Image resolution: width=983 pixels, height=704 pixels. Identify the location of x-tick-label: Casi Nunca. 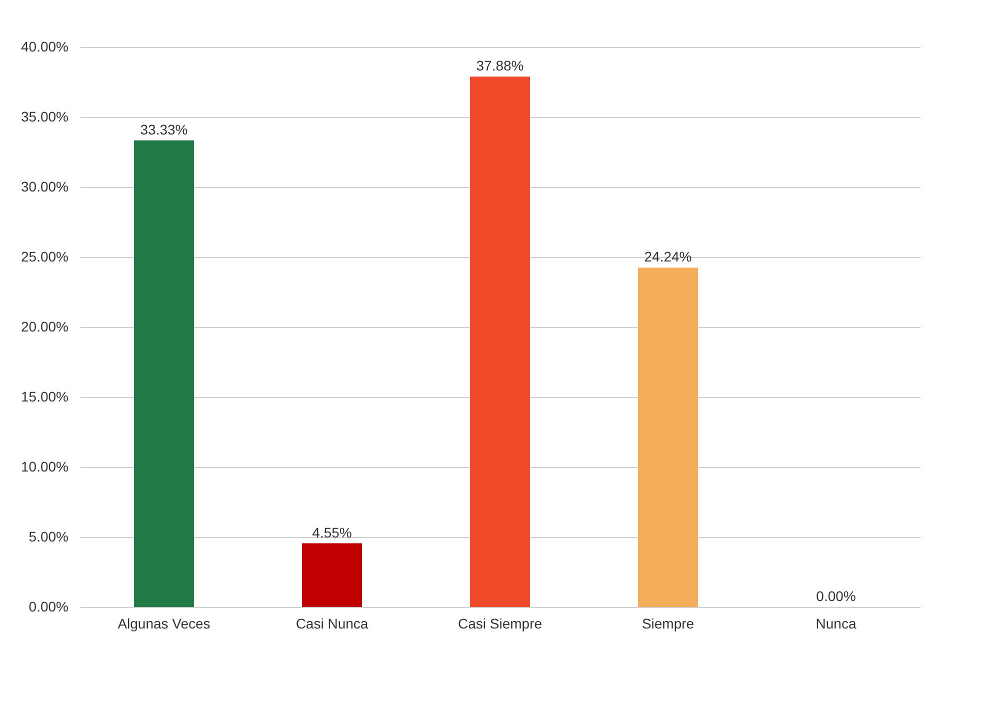
(332, 624).